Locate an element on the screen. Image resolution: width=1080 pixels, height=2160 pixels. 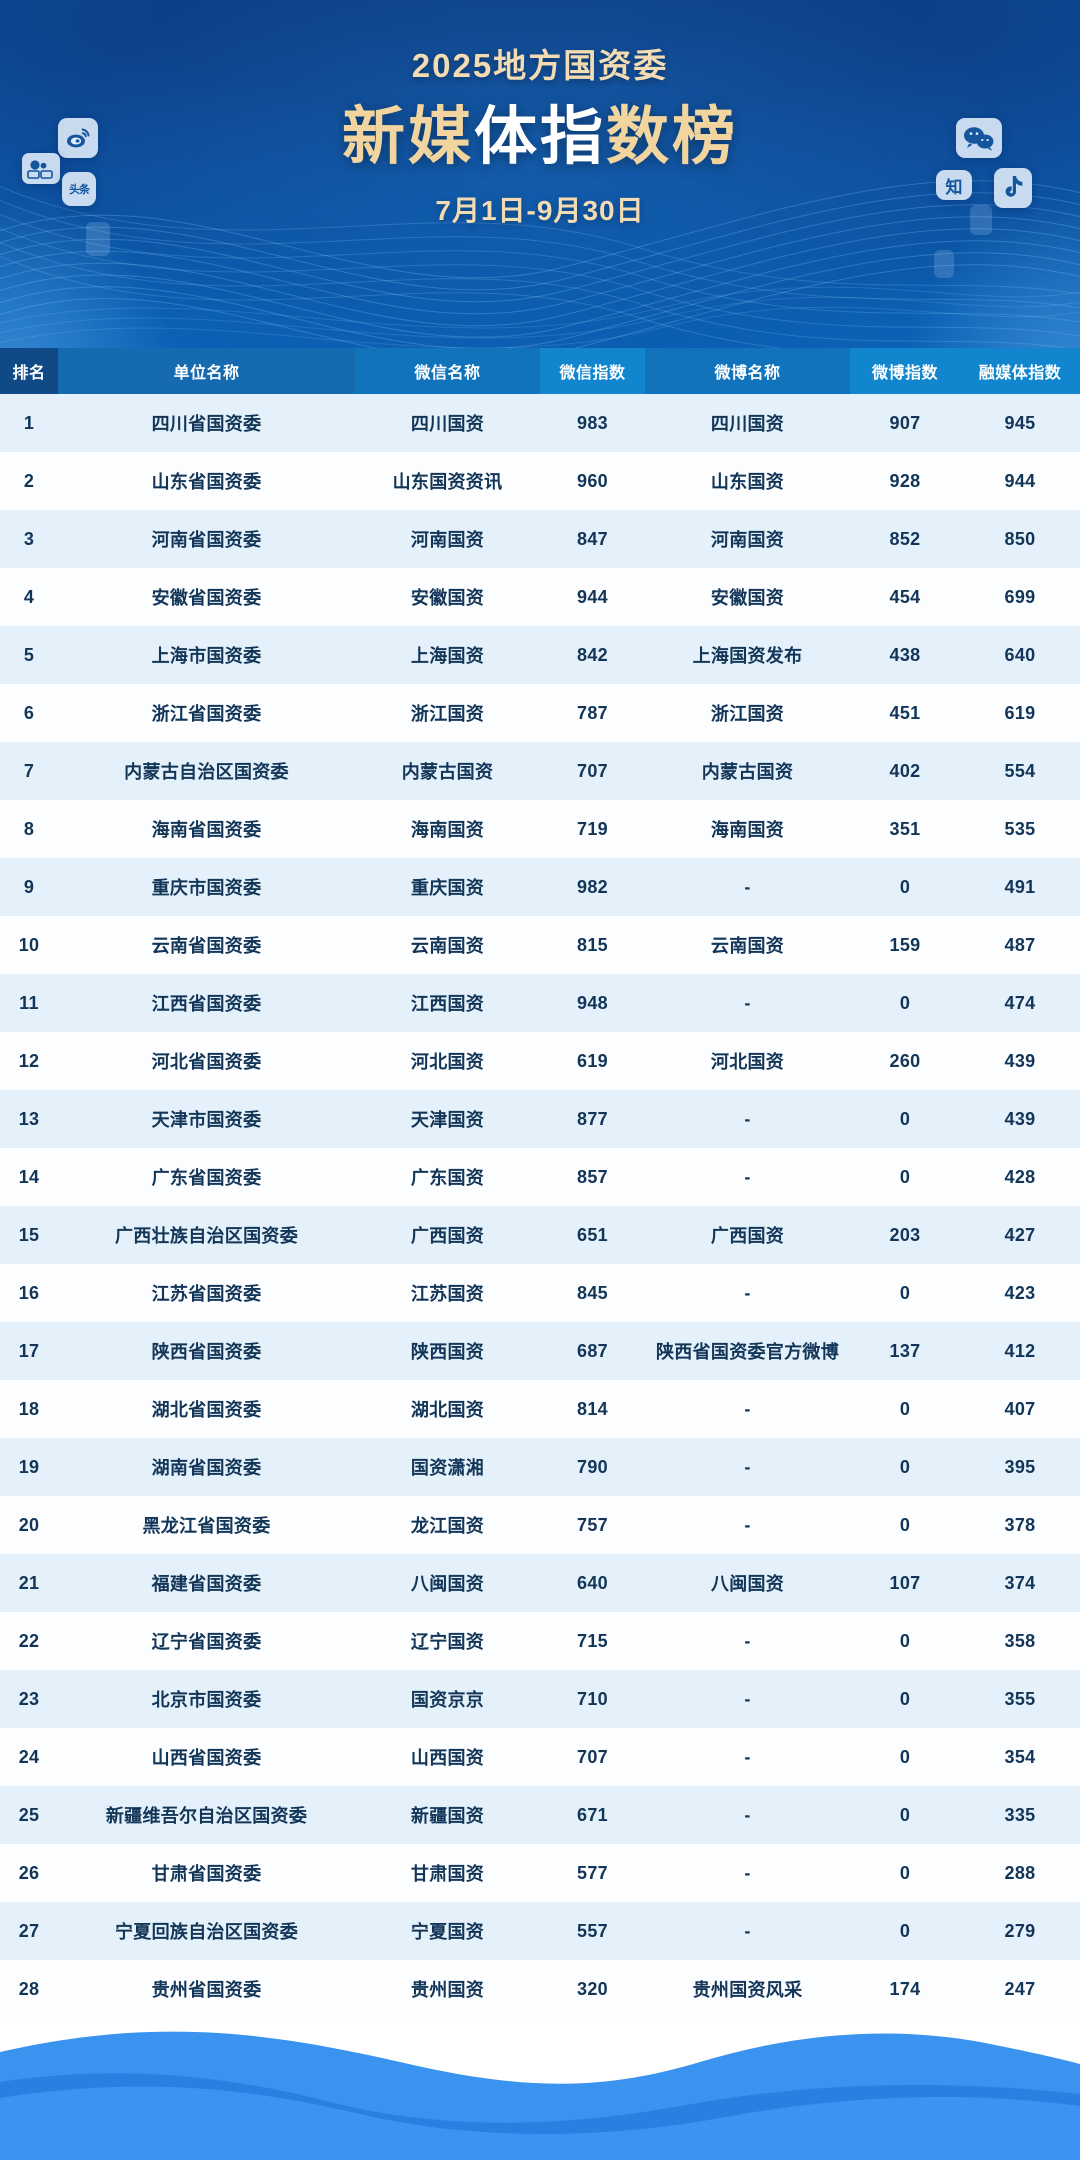
cell-rank: 15 is located at coordinates (29, 1235).